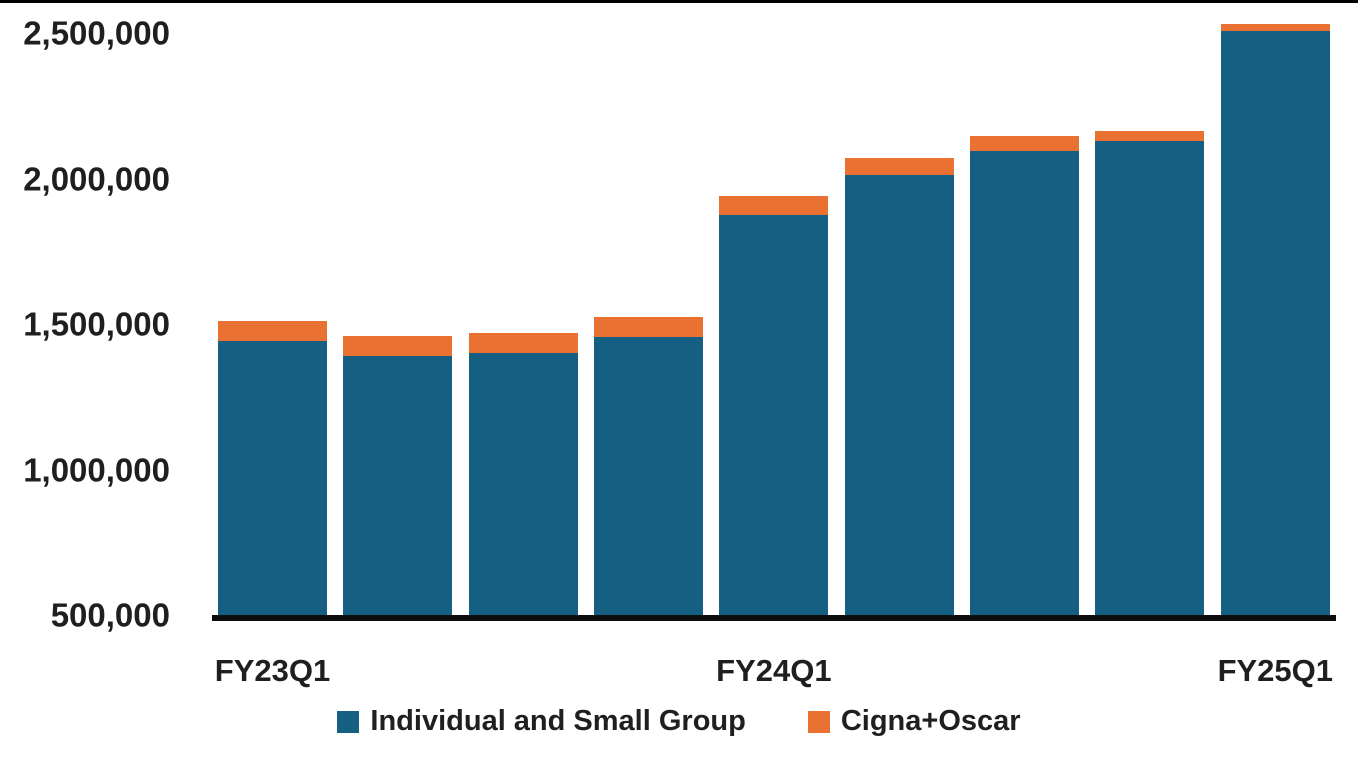 This screenshot has width=1358, height=768. Describe the element at coordinates (272, 670) in the screenshot. I see `x-axis-tick-label: FY23Q1` at that location.